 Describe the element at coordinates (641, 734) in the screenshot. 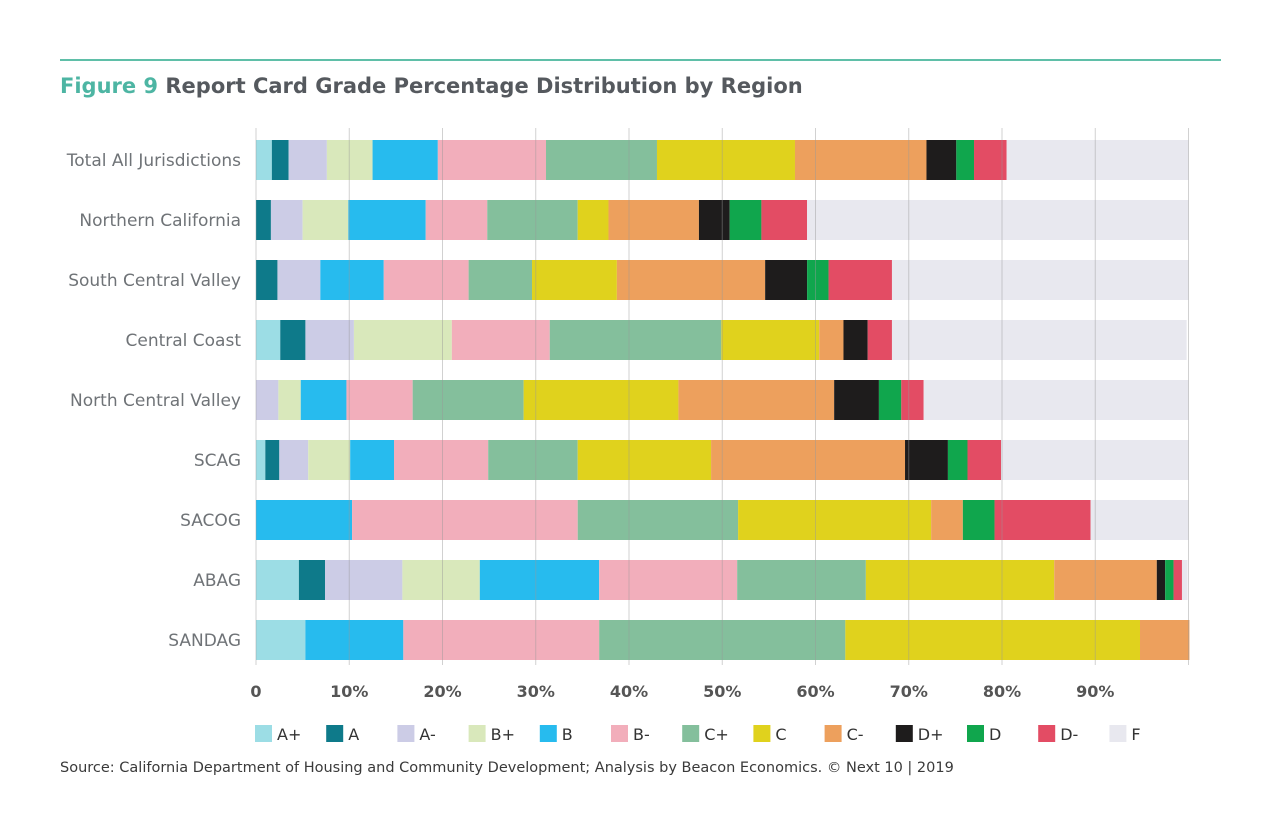

I see `legend-label: B-` at that location.